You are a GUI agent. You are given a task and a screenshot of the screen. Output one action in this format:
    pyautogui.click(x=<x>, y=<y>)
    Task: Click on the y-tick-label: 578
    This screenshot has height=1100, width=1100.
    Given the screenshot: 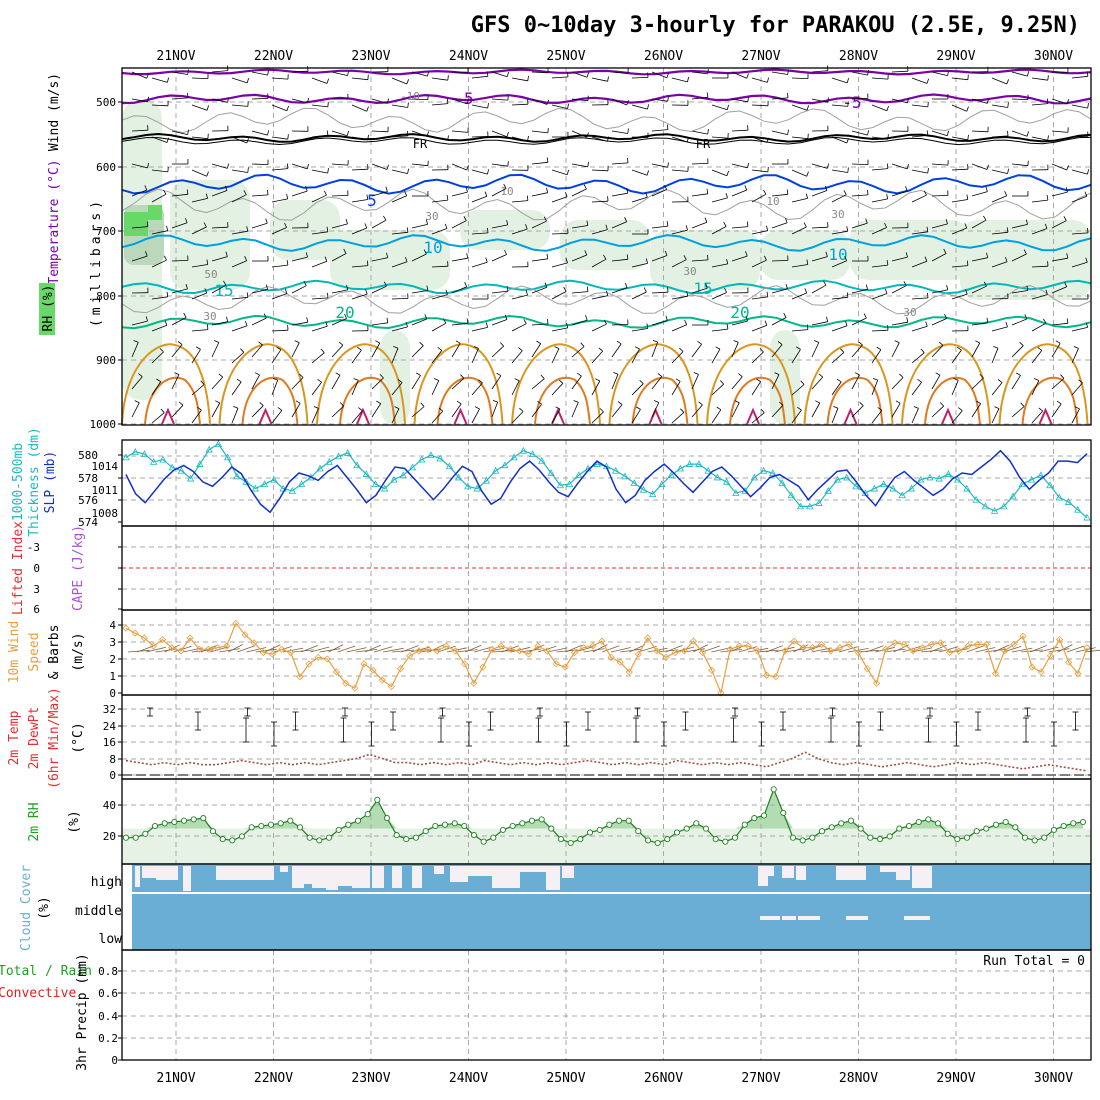 What is the action you would take?
    pyautogui.click(x=88, y=478)
    